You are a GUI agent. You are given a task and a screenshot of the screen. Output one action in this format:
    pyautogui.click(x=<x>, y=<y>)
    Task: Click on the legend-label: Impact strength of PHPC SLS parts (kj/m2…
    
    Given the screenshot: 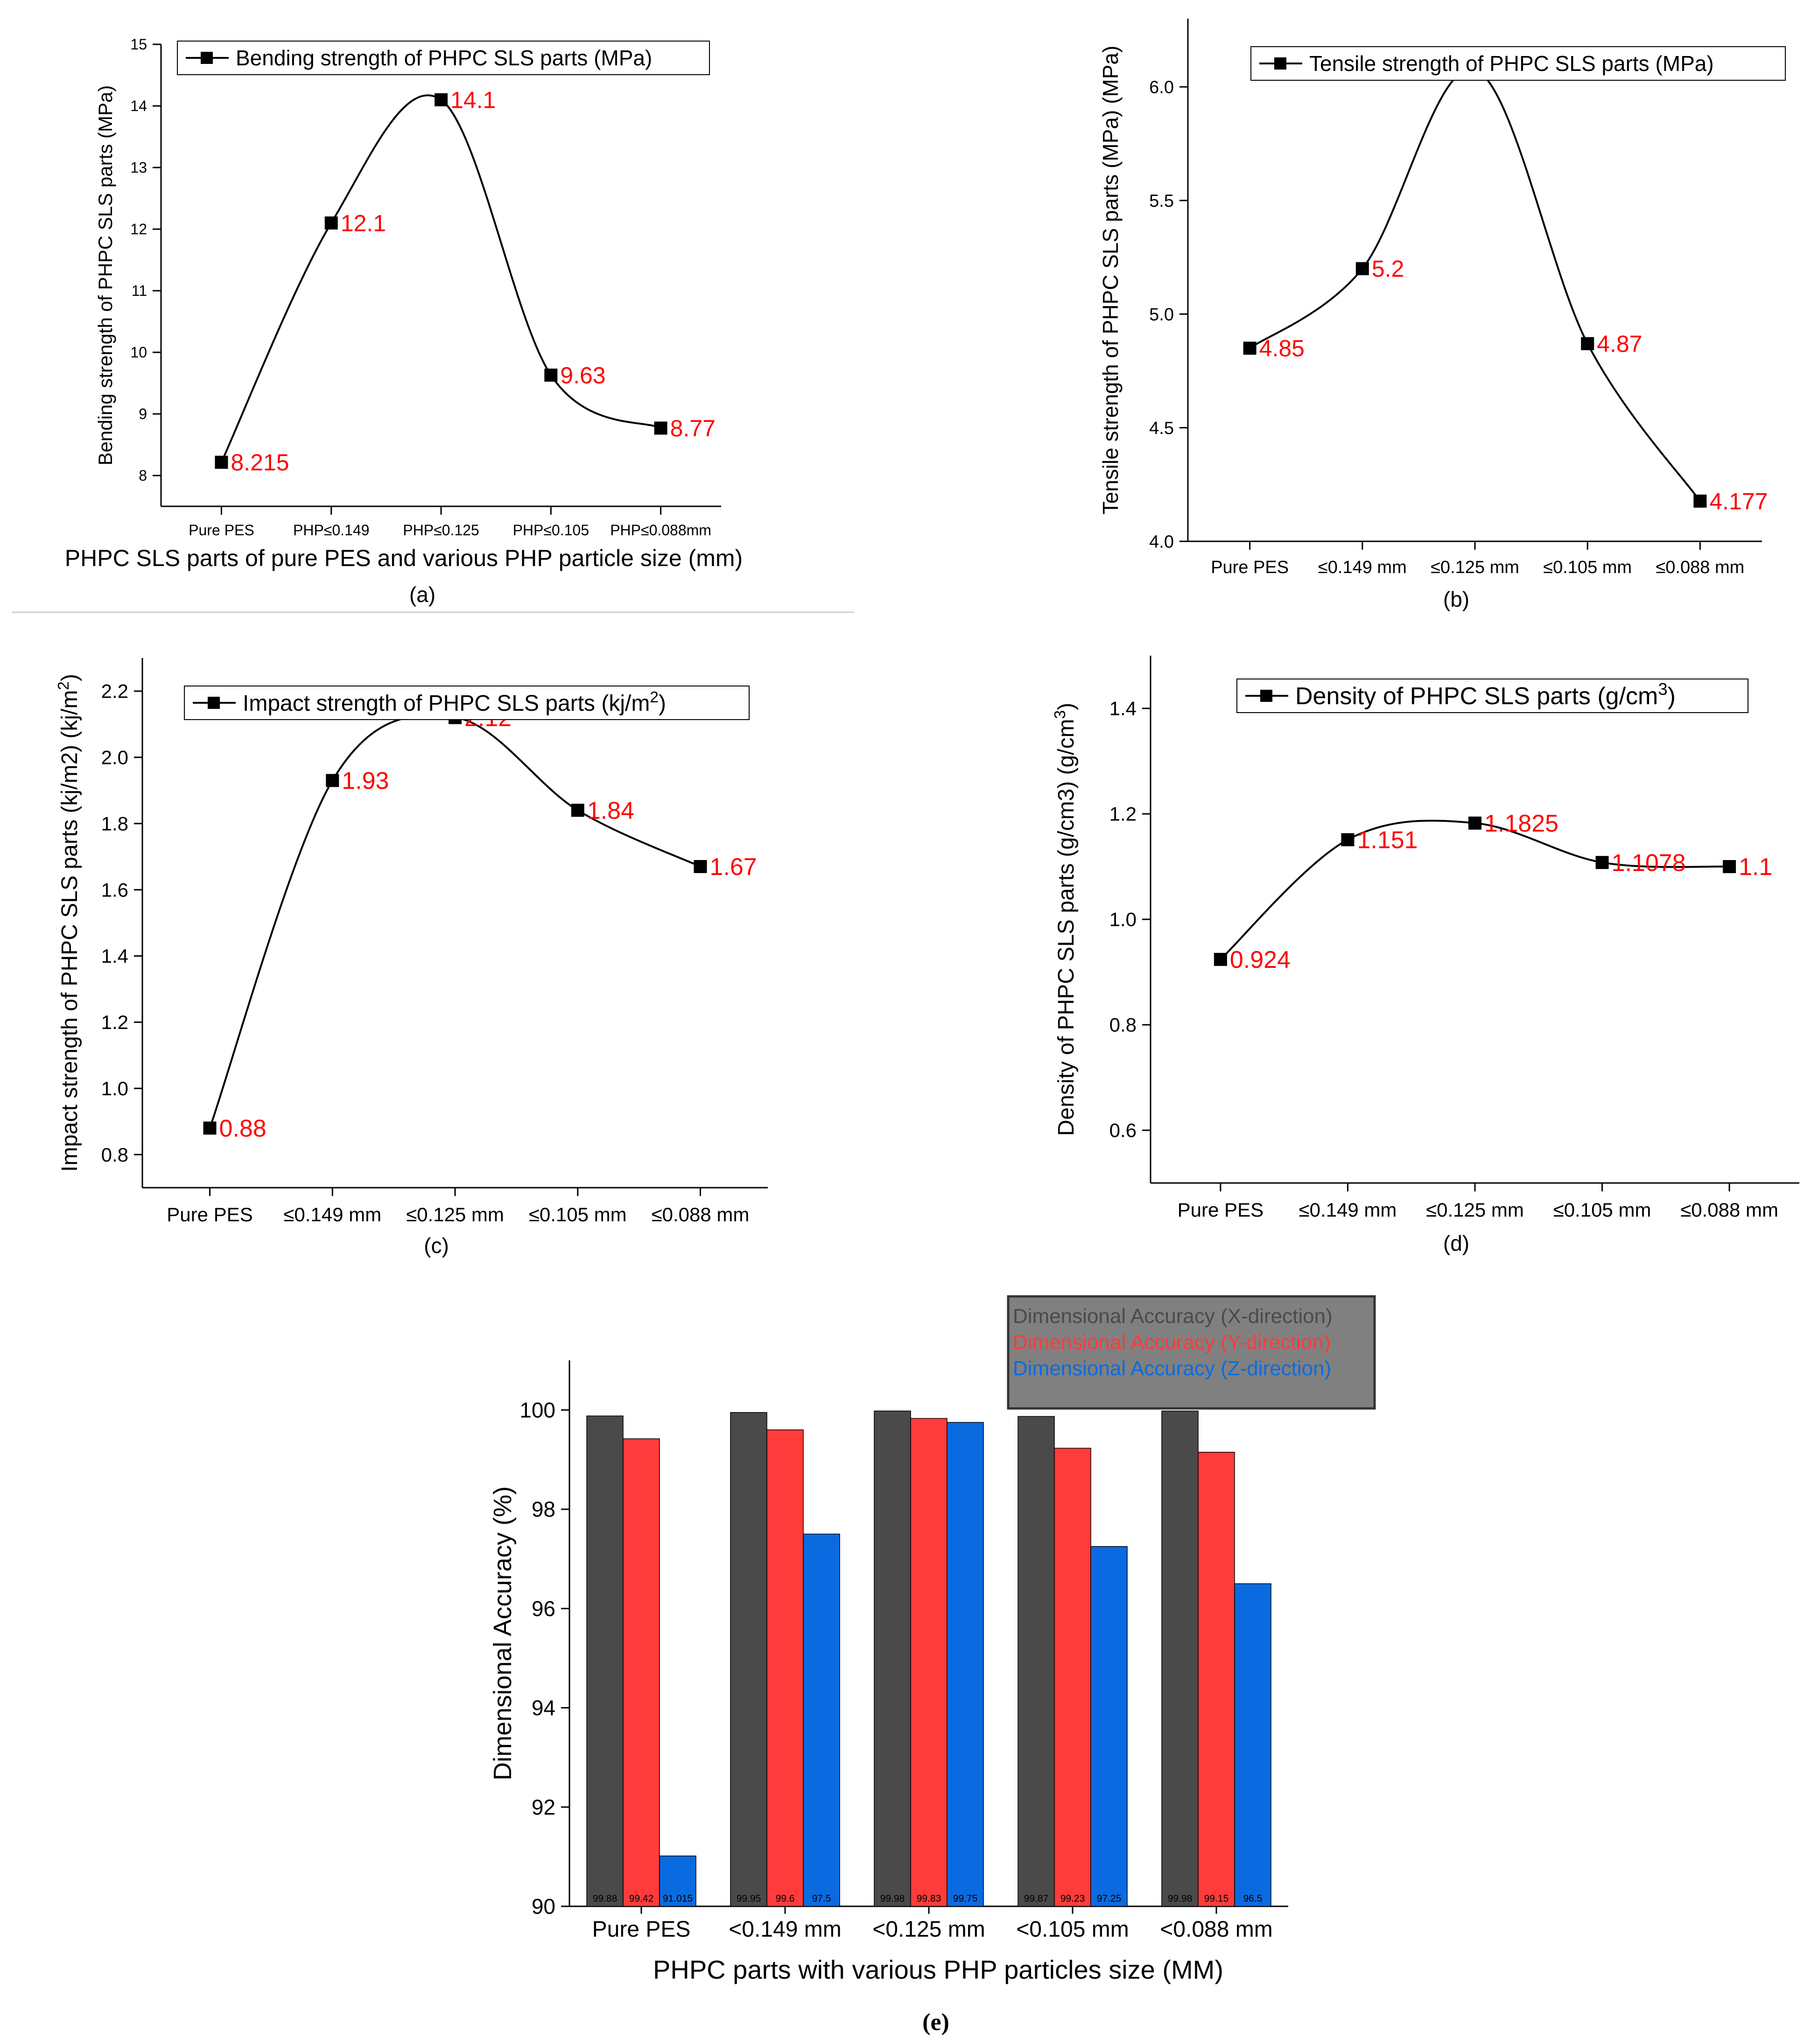 What is the action you would take?
    pyautogui.click(x=454, y=702)
    